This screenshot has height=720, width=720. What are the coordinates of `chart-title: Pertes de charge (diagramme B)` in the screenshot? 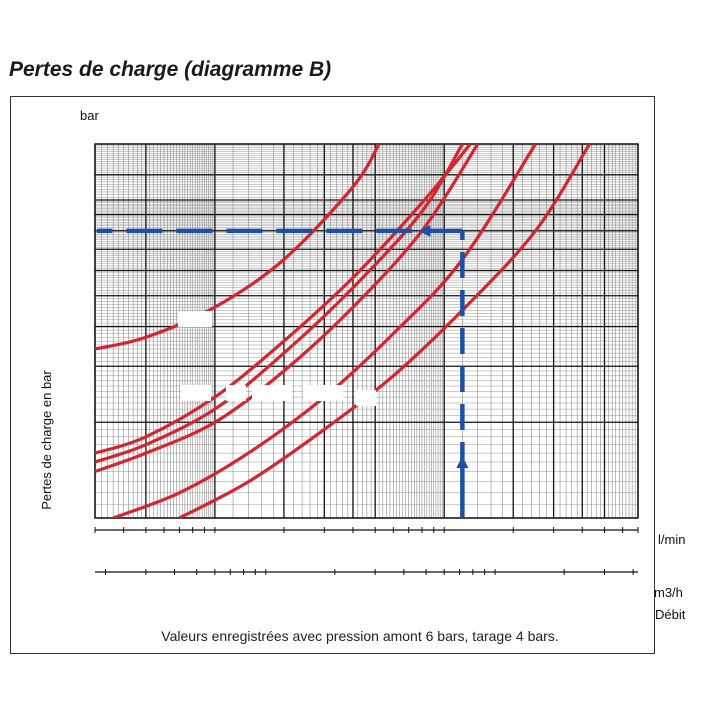 It's located at (170, 69).